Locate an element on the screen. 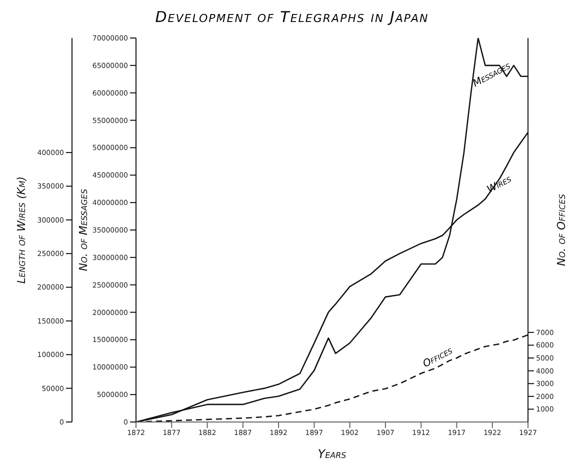 This screenshot has width=584, height=476. chart-title: Development of Telegraphs in Japan is located at coordinates (292, 17).